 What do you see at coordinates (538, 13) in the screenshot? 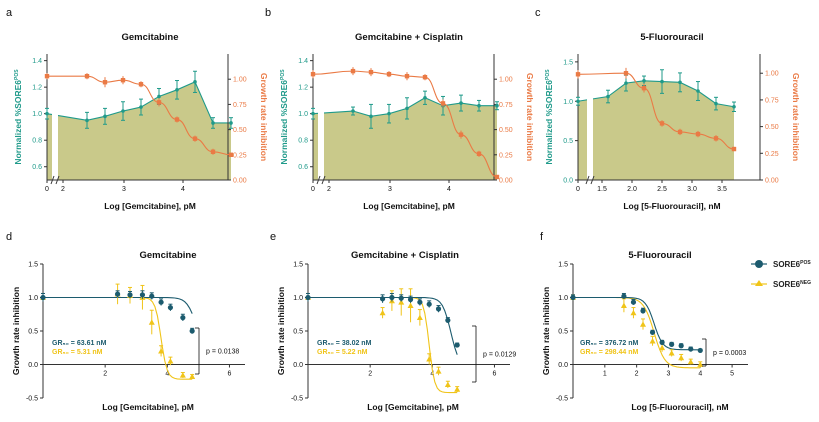
I see `panel-letter: c` at bounding box center [538, 13].